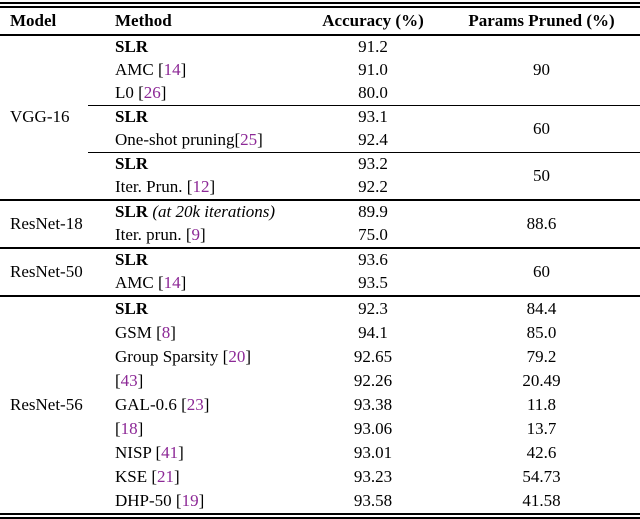 The image size is (640, 519). I want to click on accuracy-cell: 93.58, so click(373, 500).